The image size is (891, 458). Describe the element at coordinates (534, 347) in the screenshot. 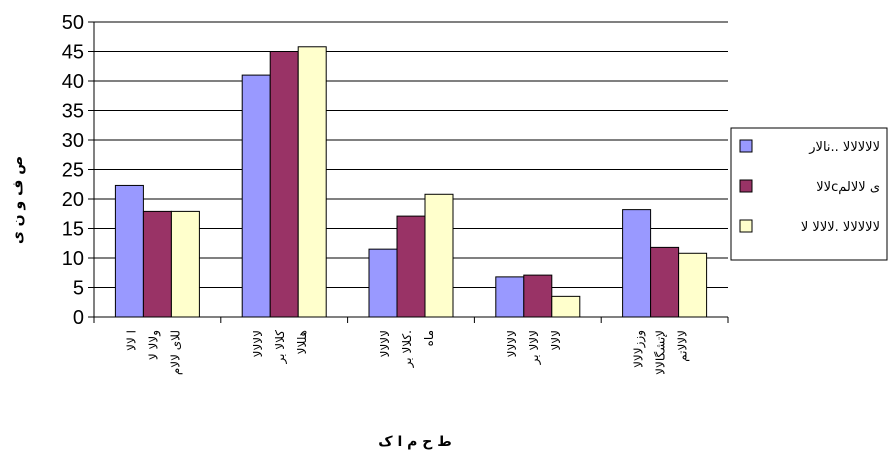

I see `x-category-label: لالالا بر` at that location.